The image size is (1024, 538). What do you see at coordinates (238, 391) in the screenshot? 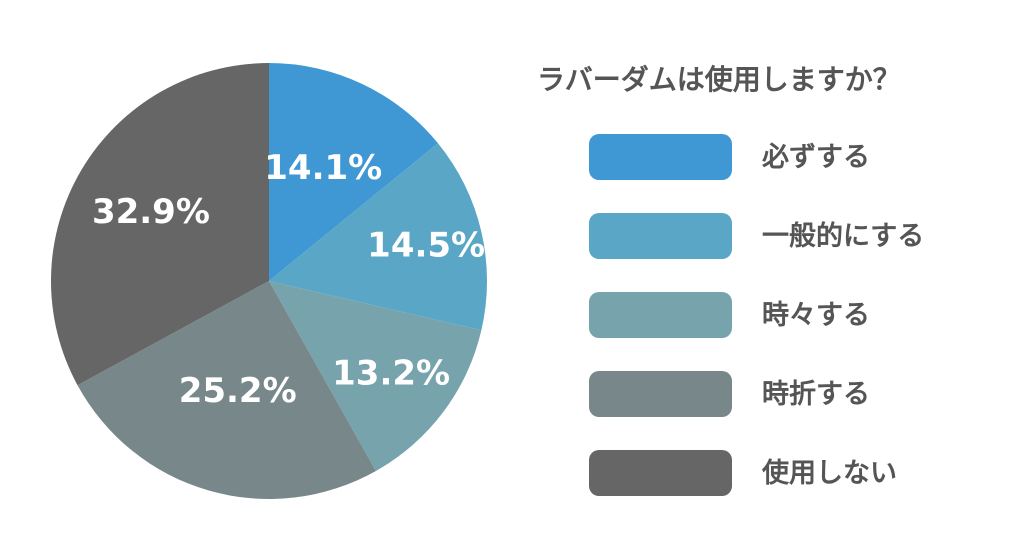
I see `pie-slice-label-3: 25.2%` at bounding box center [238, 391].